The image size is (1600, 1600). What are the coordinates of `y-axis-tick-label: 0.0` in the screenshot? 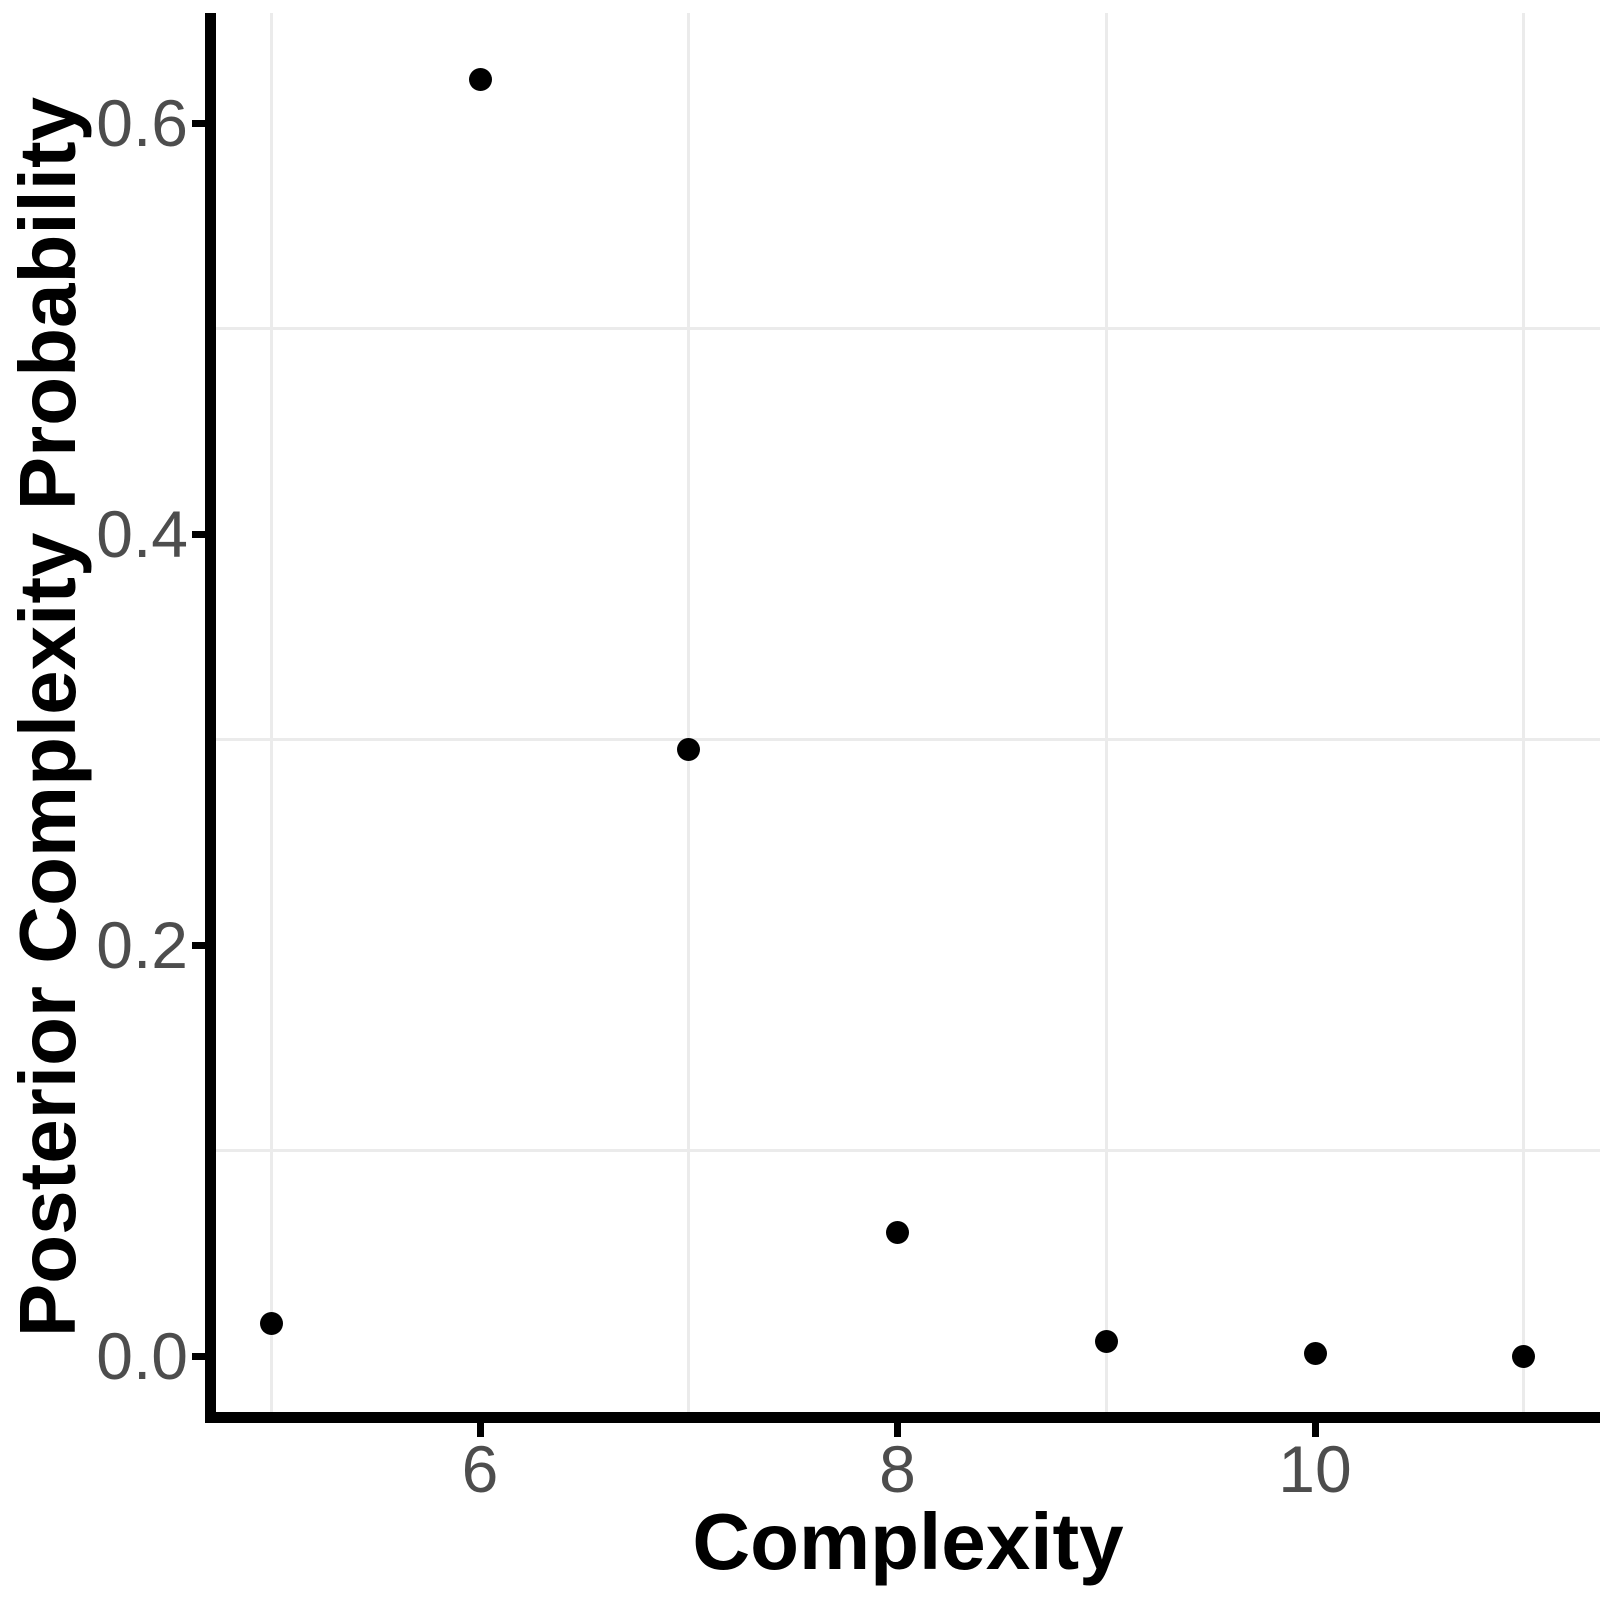 It's located at (142, 1356).